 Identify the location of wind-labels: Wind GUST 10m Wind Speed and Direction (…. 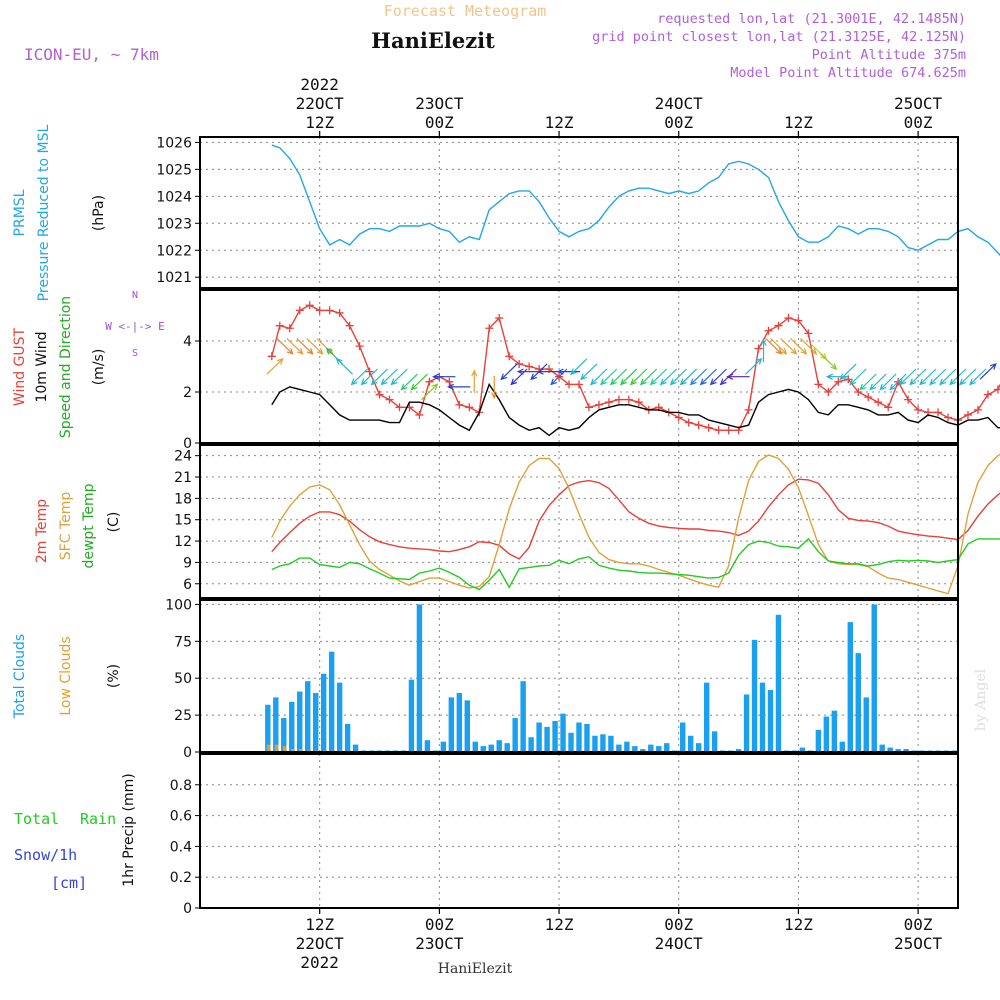
(88, 364).